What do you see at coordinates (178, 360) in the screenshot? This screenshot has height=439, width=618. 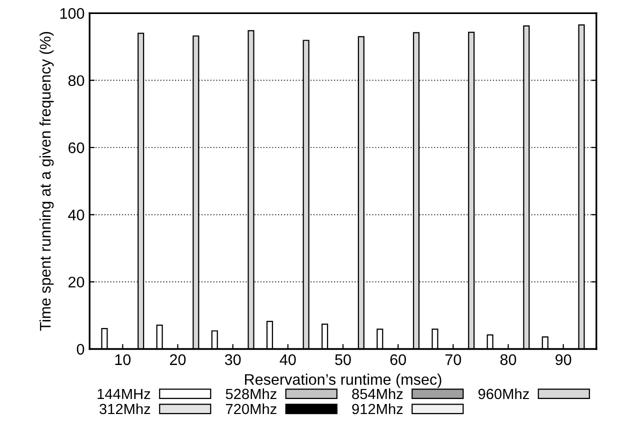 I see `x-tick-label: 20` at bounding box center [178, 360].